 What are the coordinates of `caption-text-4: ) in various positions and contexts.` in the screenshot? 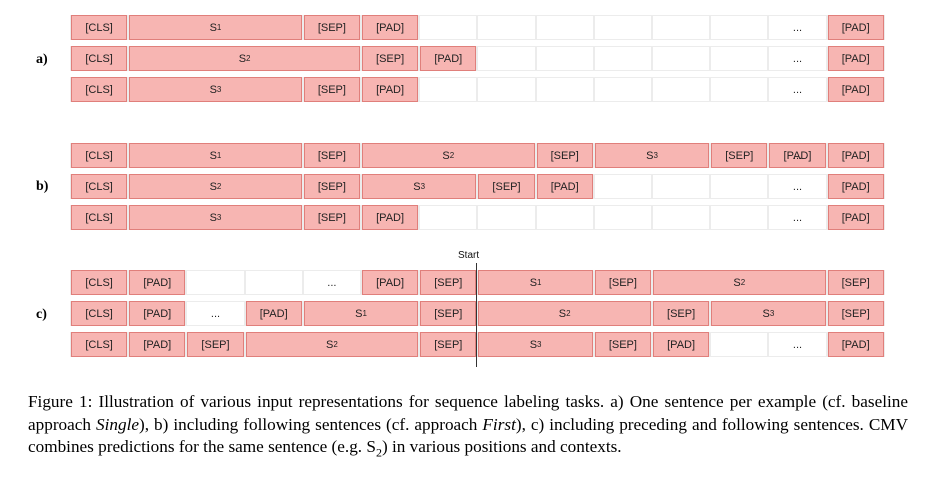 It's located at (501, 446).